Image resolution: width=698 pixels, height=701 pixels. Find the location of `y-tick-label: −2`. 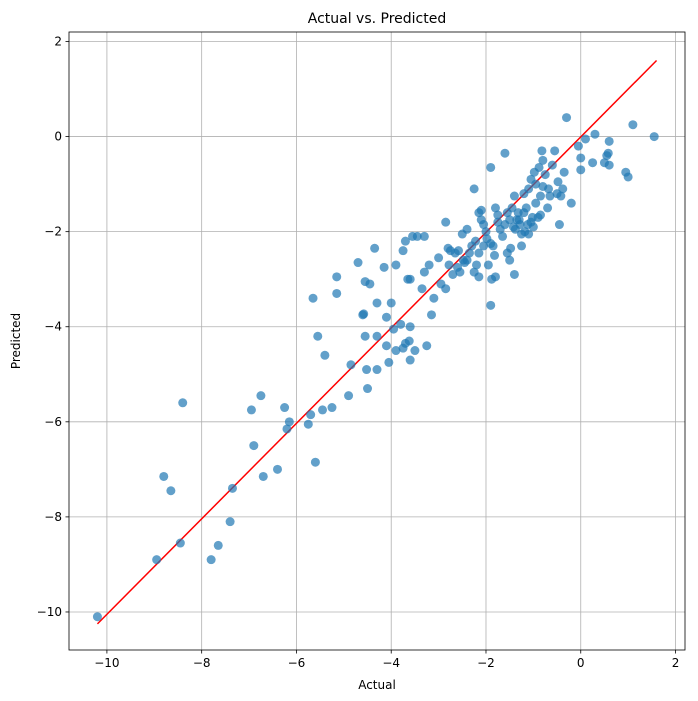

y-tick-label: −2 is located at coordinates (53, 232).